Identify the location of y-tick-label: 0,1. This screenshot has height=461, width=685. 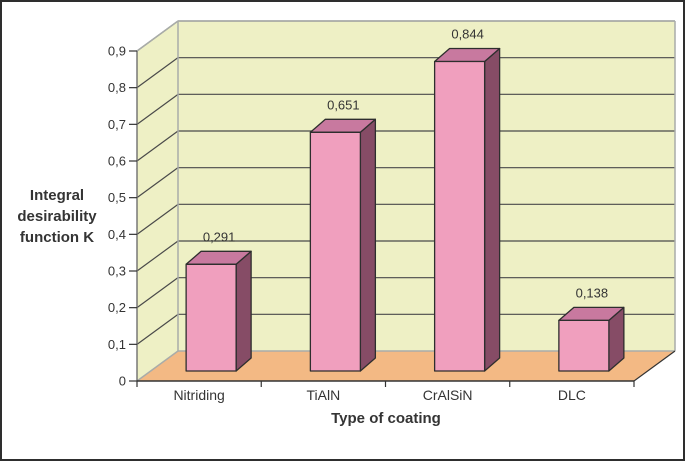
(117, 344).